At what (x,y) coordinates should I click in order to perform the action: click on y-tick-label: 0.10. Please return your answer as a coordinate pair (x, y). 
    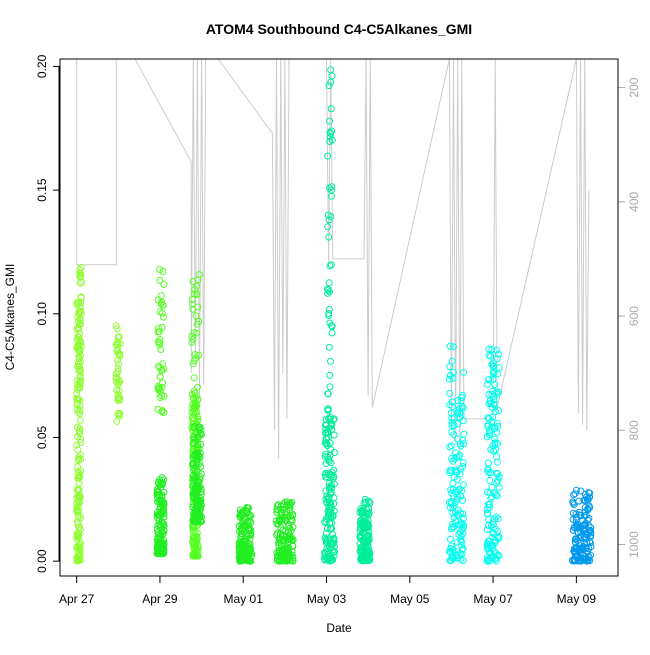
    Looking at the image, I should click on (42, 314).